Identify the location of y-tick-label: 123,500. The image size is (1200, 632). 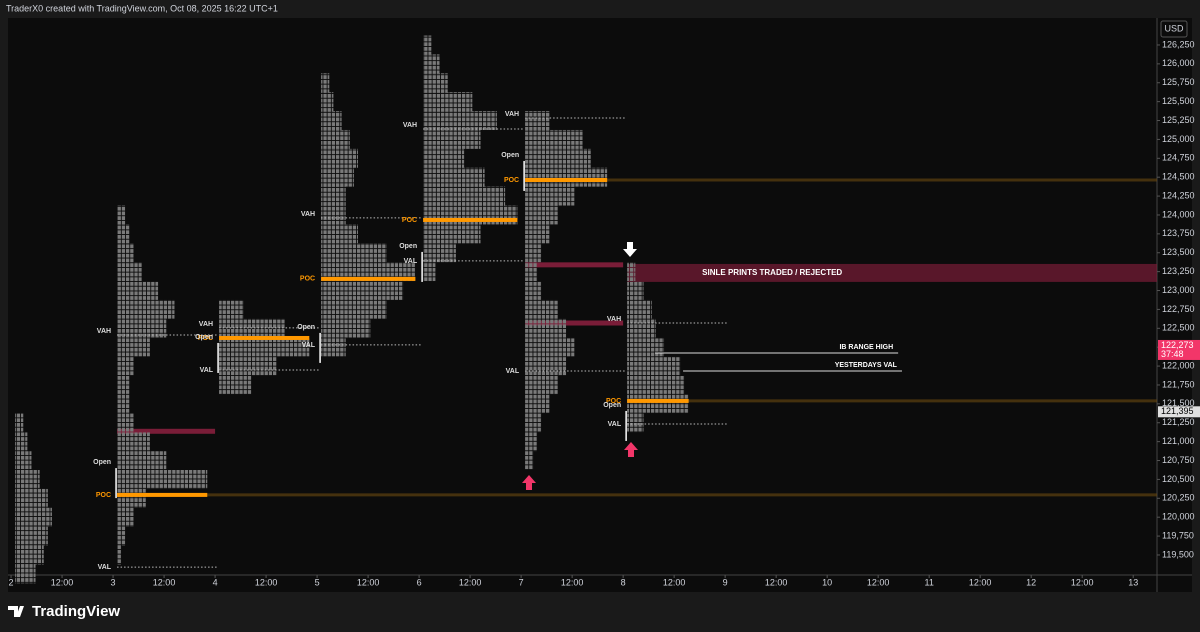
(1178, 252).